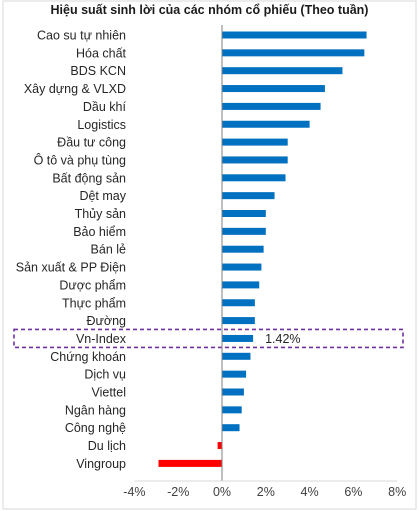  What do you see at coordinates (310, 492) in the screenshot?
I see `x-tick-label: 4%` at bounding box center [310, 492].